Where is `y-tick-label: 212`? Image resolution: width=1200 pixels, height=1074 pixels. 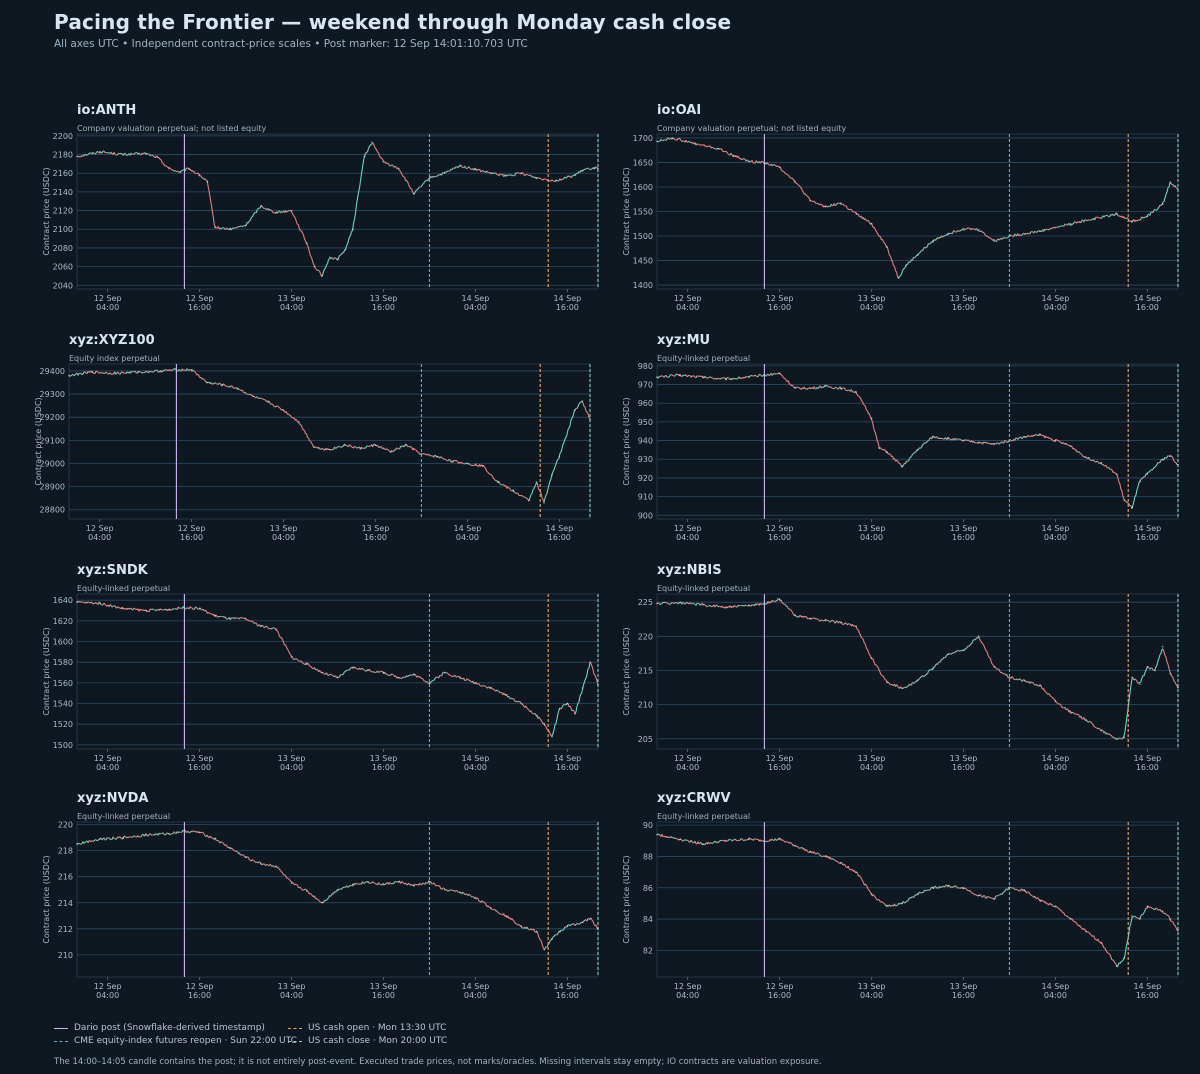
y-tick-label: 212 is located at coordinates (65, 929).